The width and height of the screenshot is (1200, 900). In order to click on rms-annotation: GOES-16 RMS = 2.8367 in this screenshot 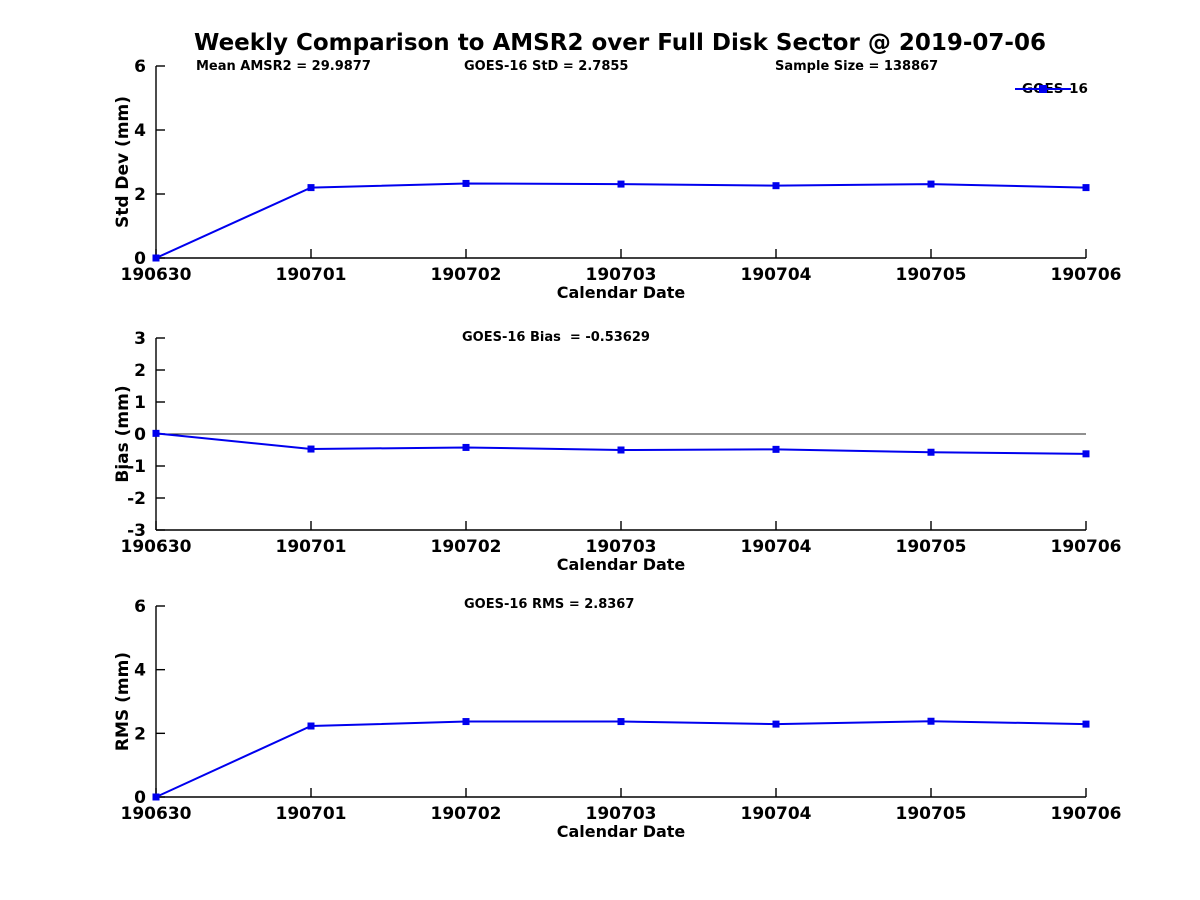, I will do `click(549, 604)`.